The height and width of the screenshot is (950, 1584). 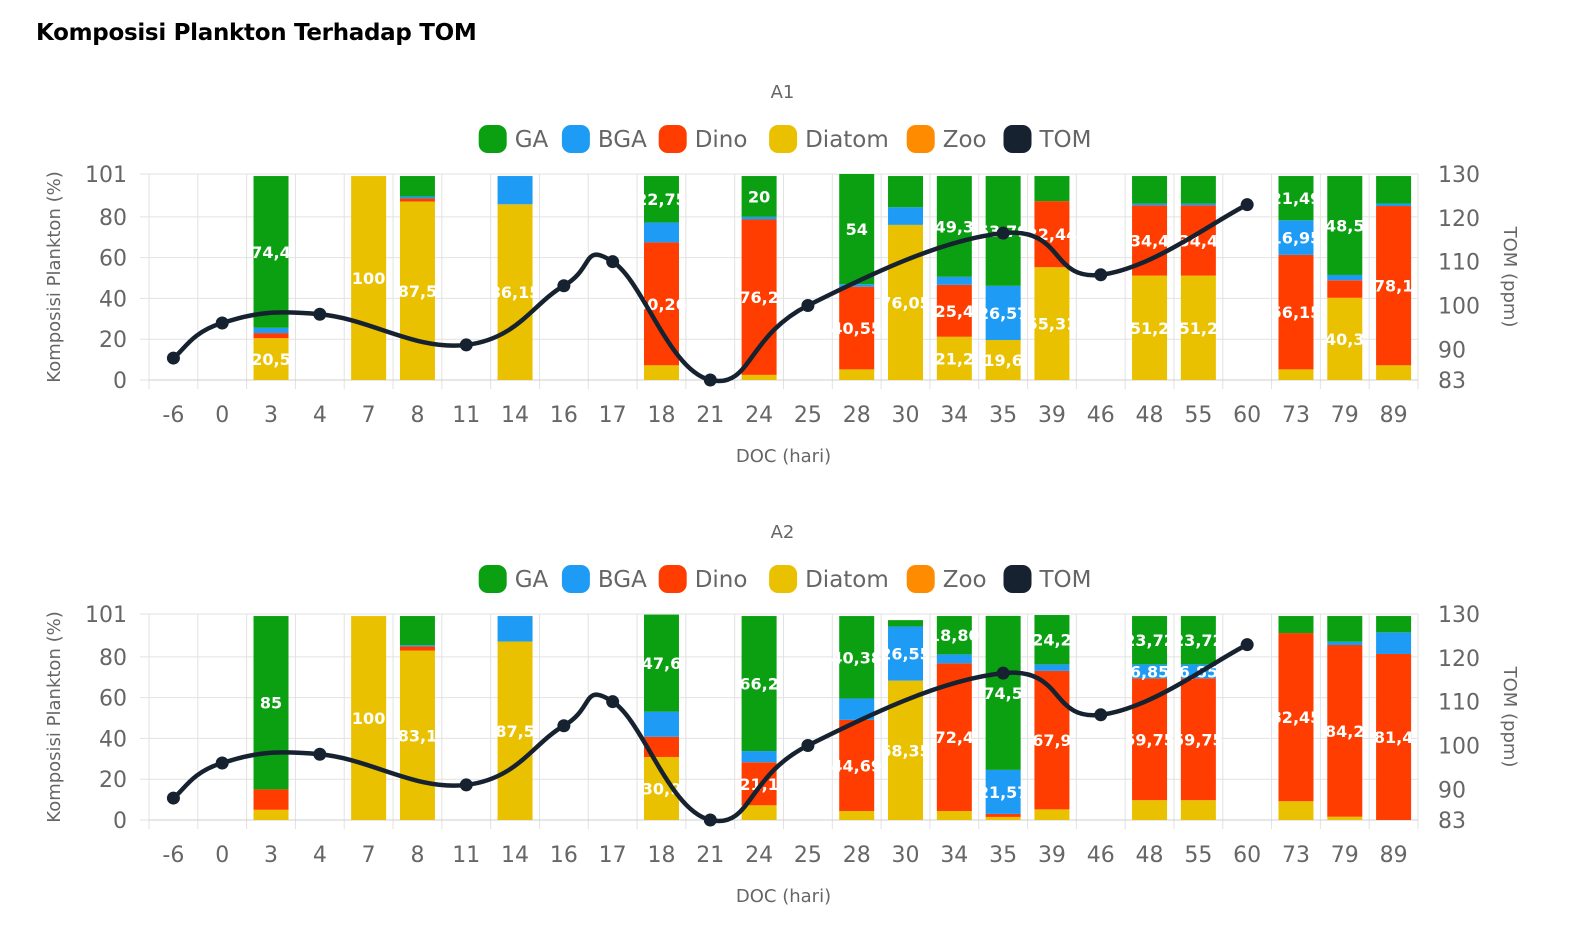 I want to click on legend-item-diatom: Diatom, so click(x=829, y=139).